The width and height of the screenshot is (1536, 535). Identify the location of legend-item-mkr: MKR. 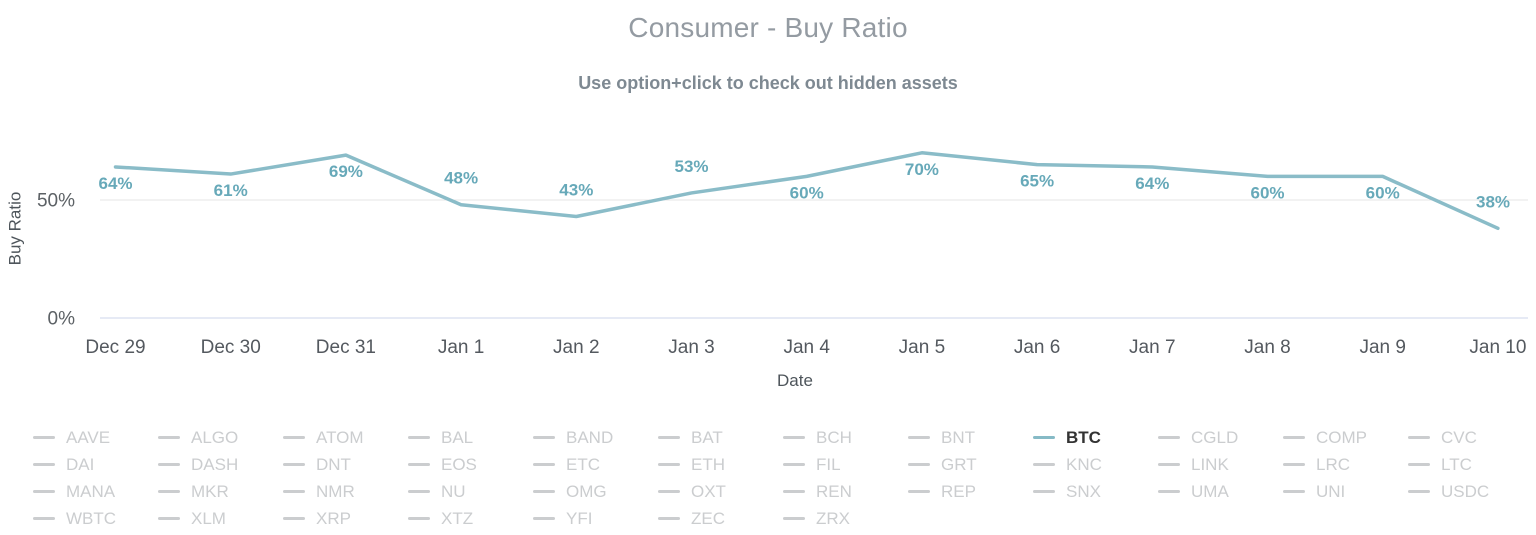
(220, 492).